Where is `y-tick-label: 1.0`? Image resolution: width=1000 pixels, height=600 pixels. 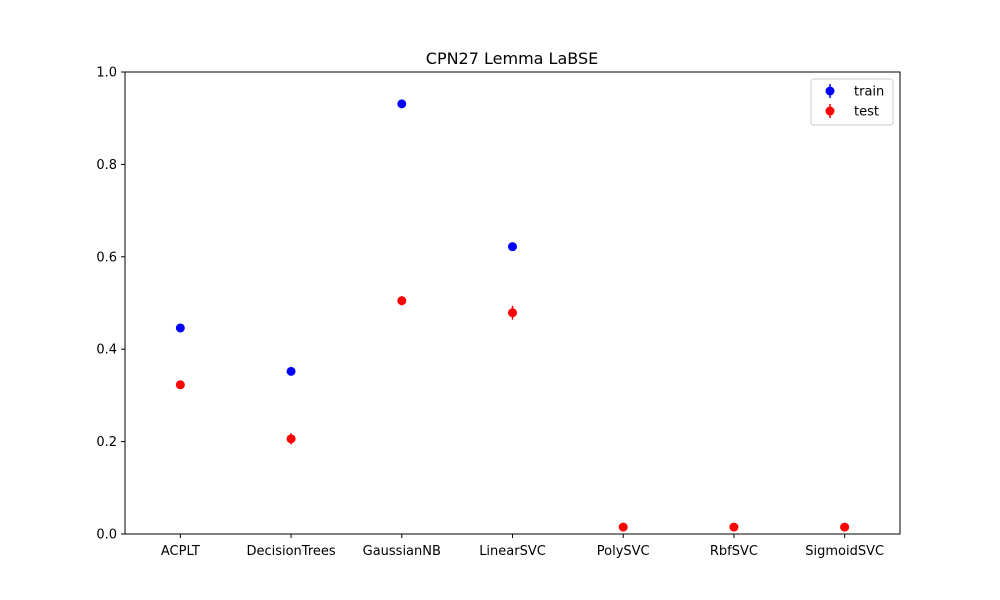 y-tick-label: 1.0 is located at coordinates (106, 73).